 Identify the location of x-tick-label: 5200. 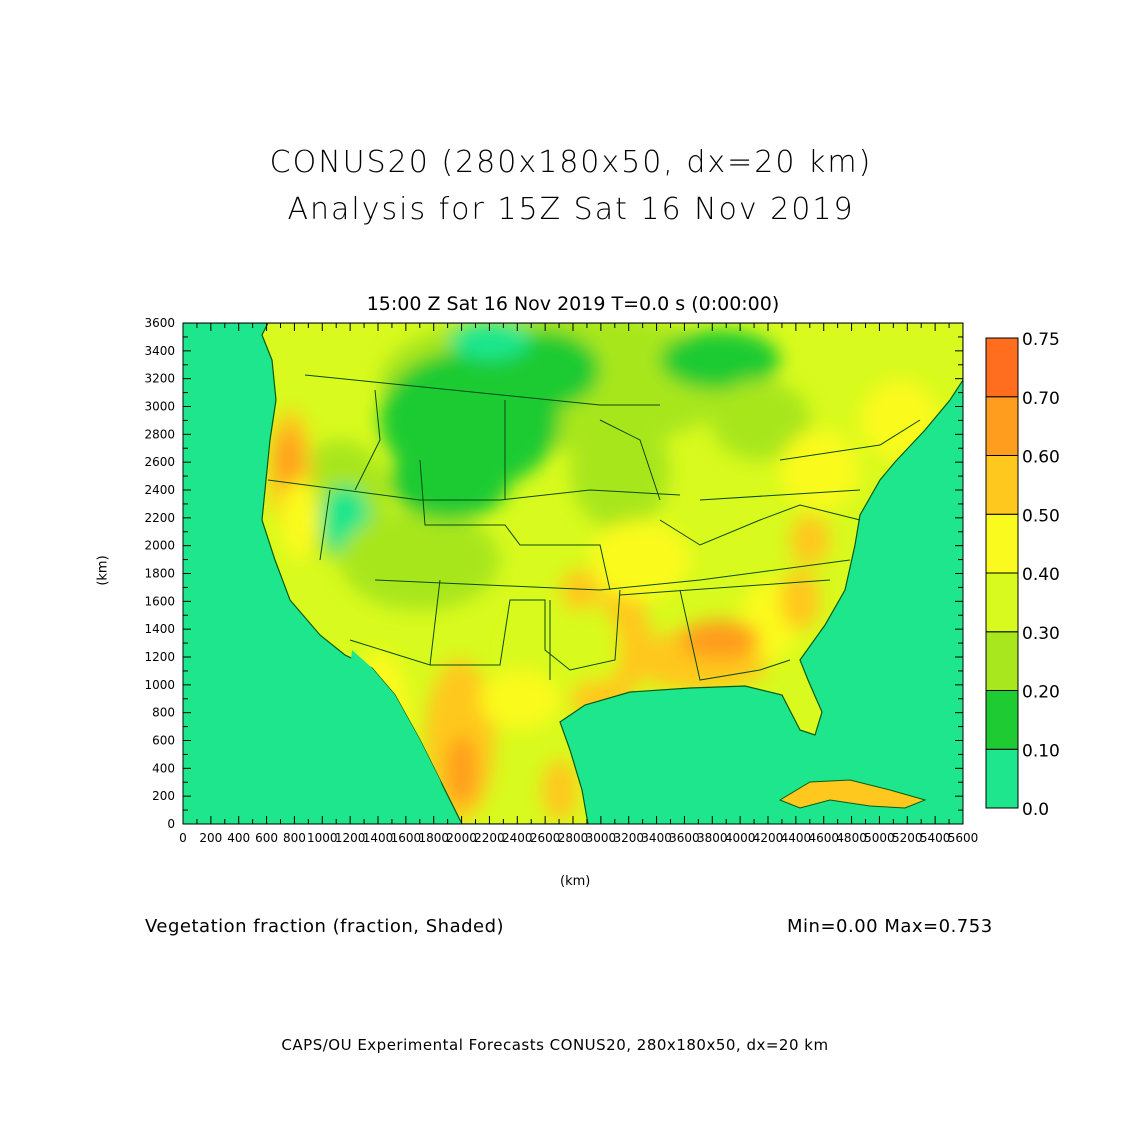
(907, 838).